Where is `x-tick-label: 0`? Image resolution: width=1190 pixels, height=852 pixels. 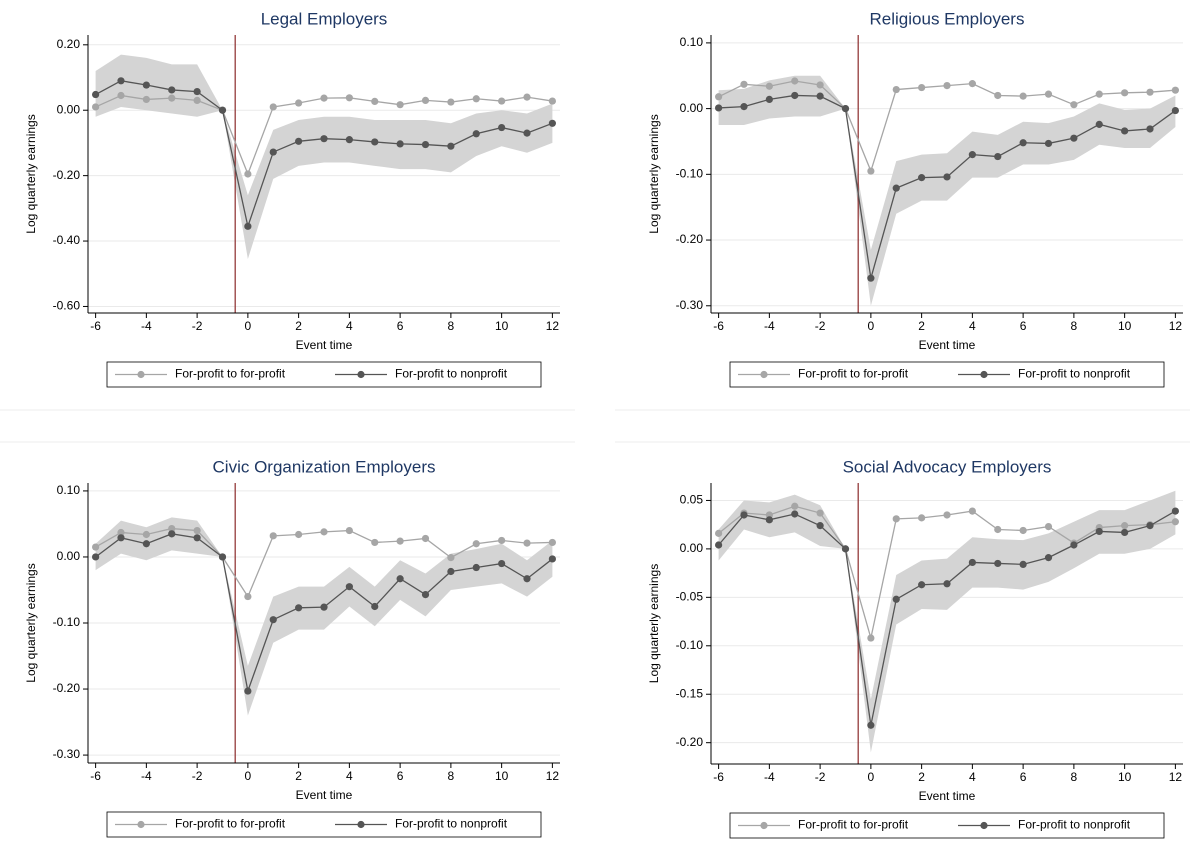 x-tick-label: 0 is located at coordinates (248, 776).